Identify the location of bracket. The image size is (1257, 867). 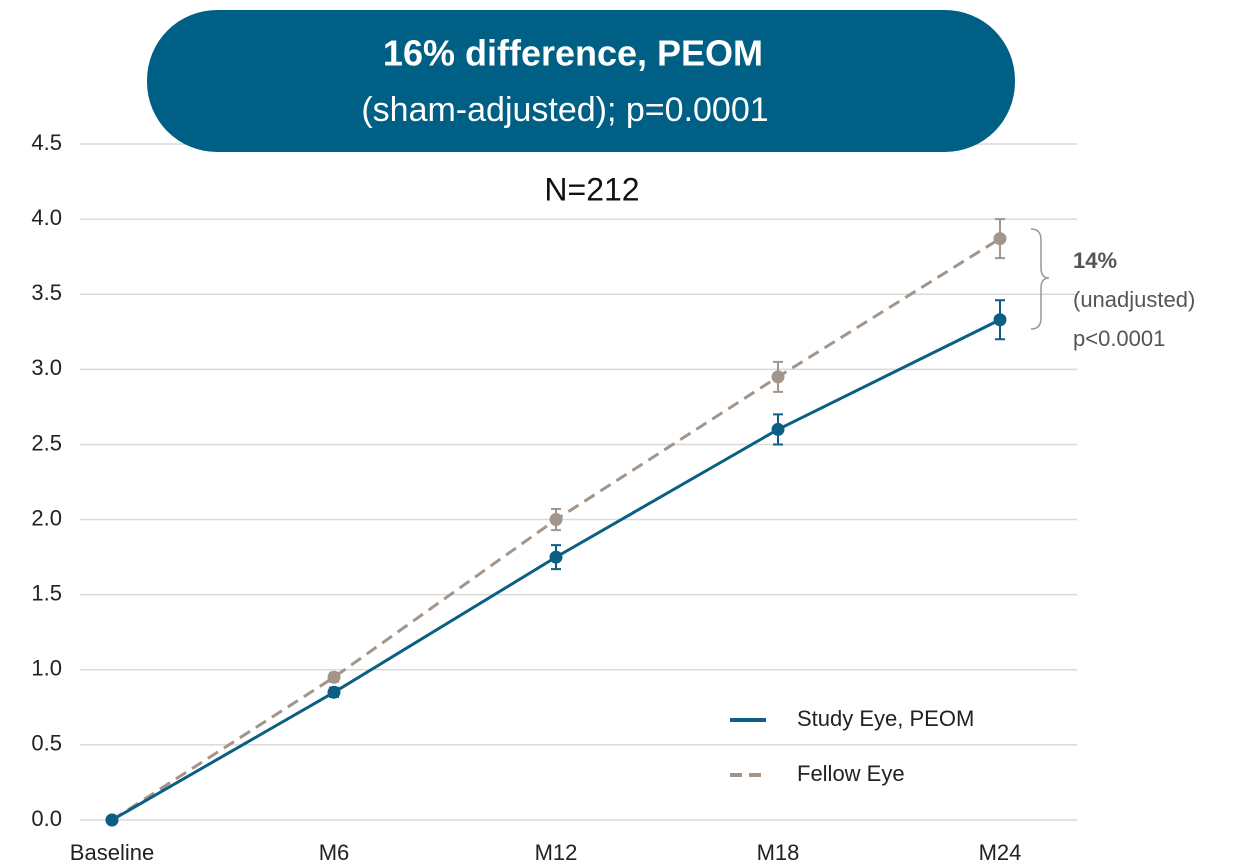
(1040, 279).